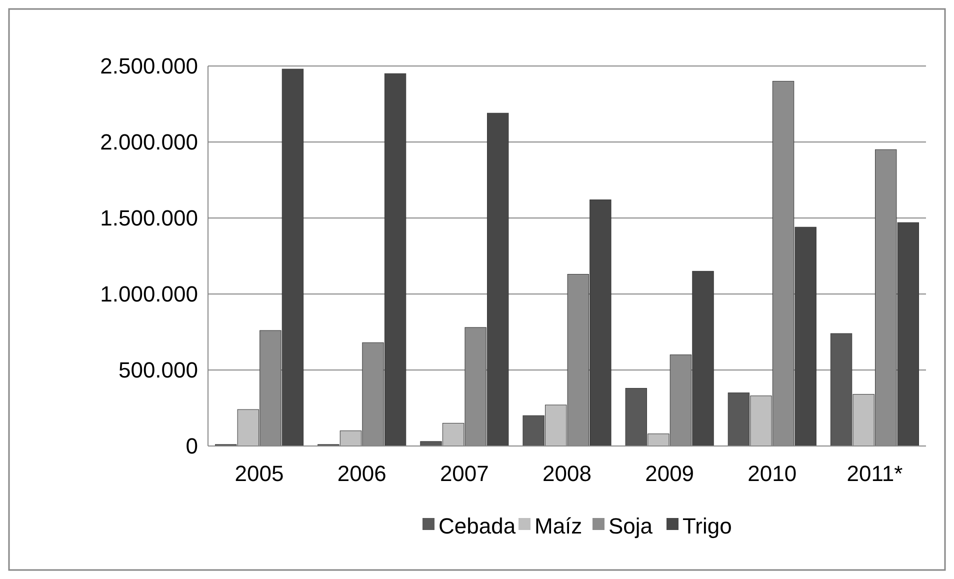 The height and width of the screenshot is (579, 954). What do you see at coordinates (361, 473) in the screenshot?
I see `x-tick-label: 2006` at bounding box center [361, 473].